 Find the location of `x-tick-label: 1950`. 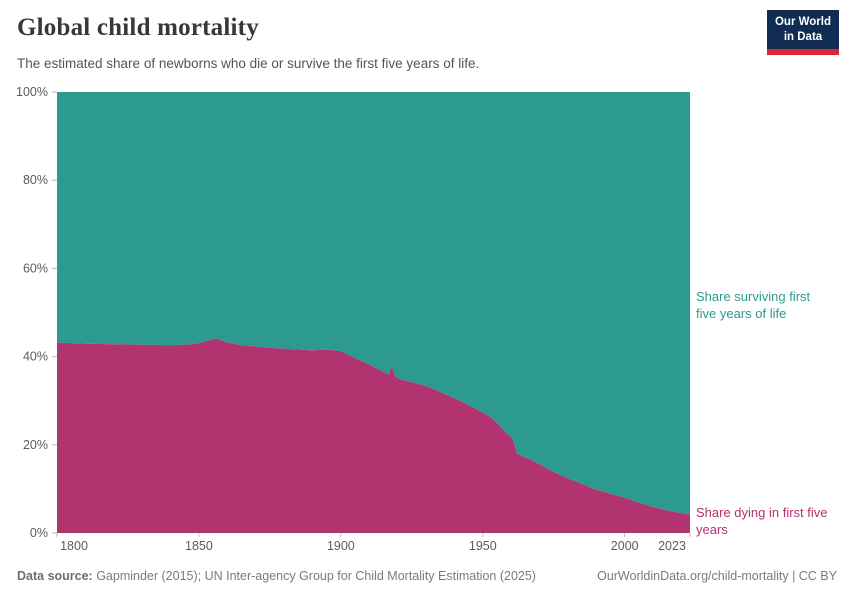

x-tick-label: 1950 is located at coordinates (483, 546).